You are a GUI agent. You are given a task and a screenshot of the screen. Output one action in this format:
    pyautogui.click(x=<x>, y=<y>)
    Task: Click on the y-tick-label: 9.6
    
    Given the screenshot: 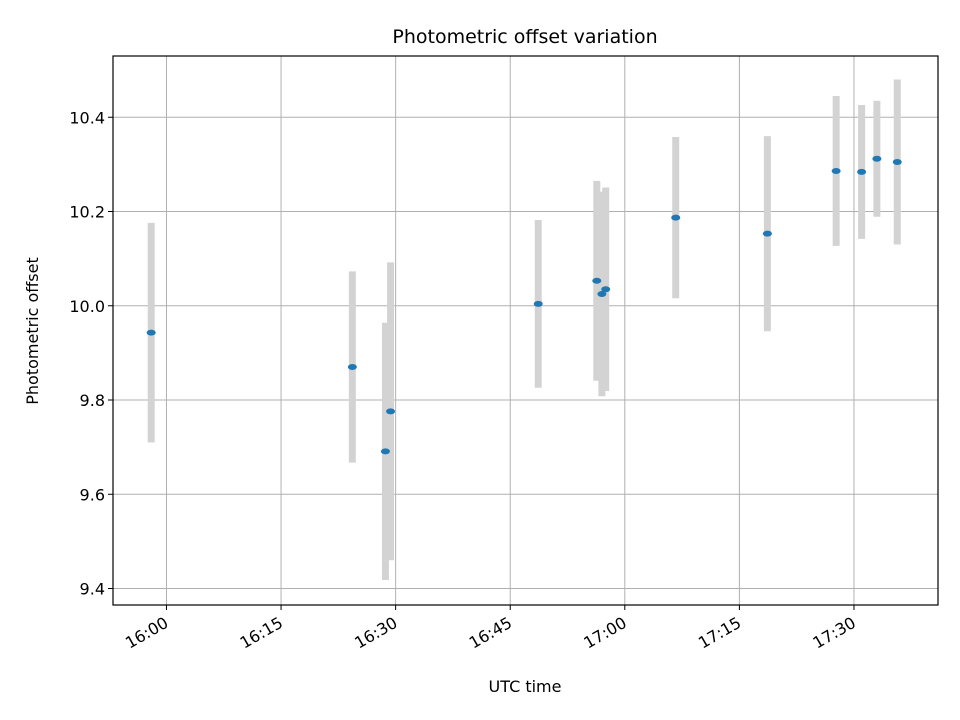 What is the action you would take?
    pyautogui.click(x=92, y=494)
    